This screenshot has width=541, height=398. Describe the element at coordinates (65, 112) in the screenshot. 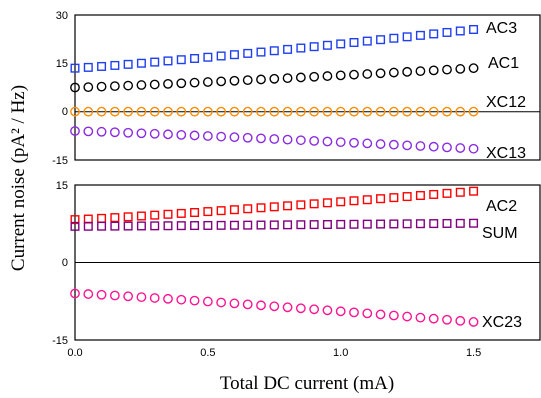

I see `top-y-tick-0: 0` at that location.